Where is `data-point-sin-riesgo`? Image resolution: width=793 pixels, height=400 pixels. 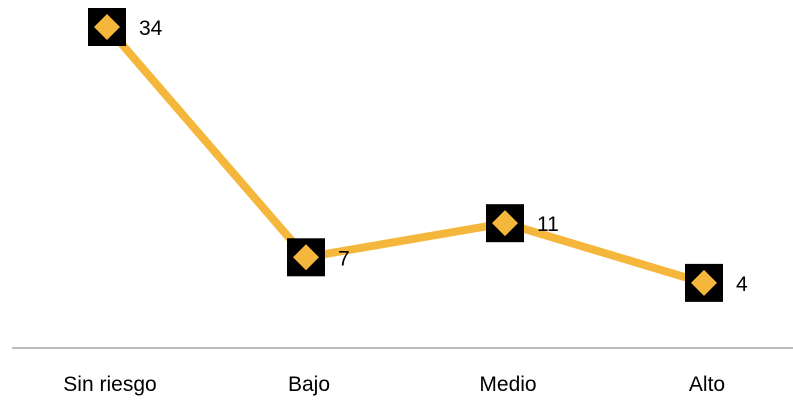 data-point-sin-riesgo is located at coordinates (107, 27).